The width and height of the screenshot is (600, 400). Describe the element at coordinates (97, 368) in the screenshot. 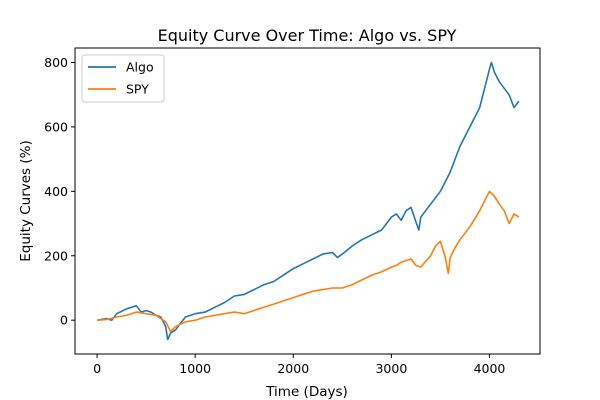

I see `x-tick-label: 0` at that location.